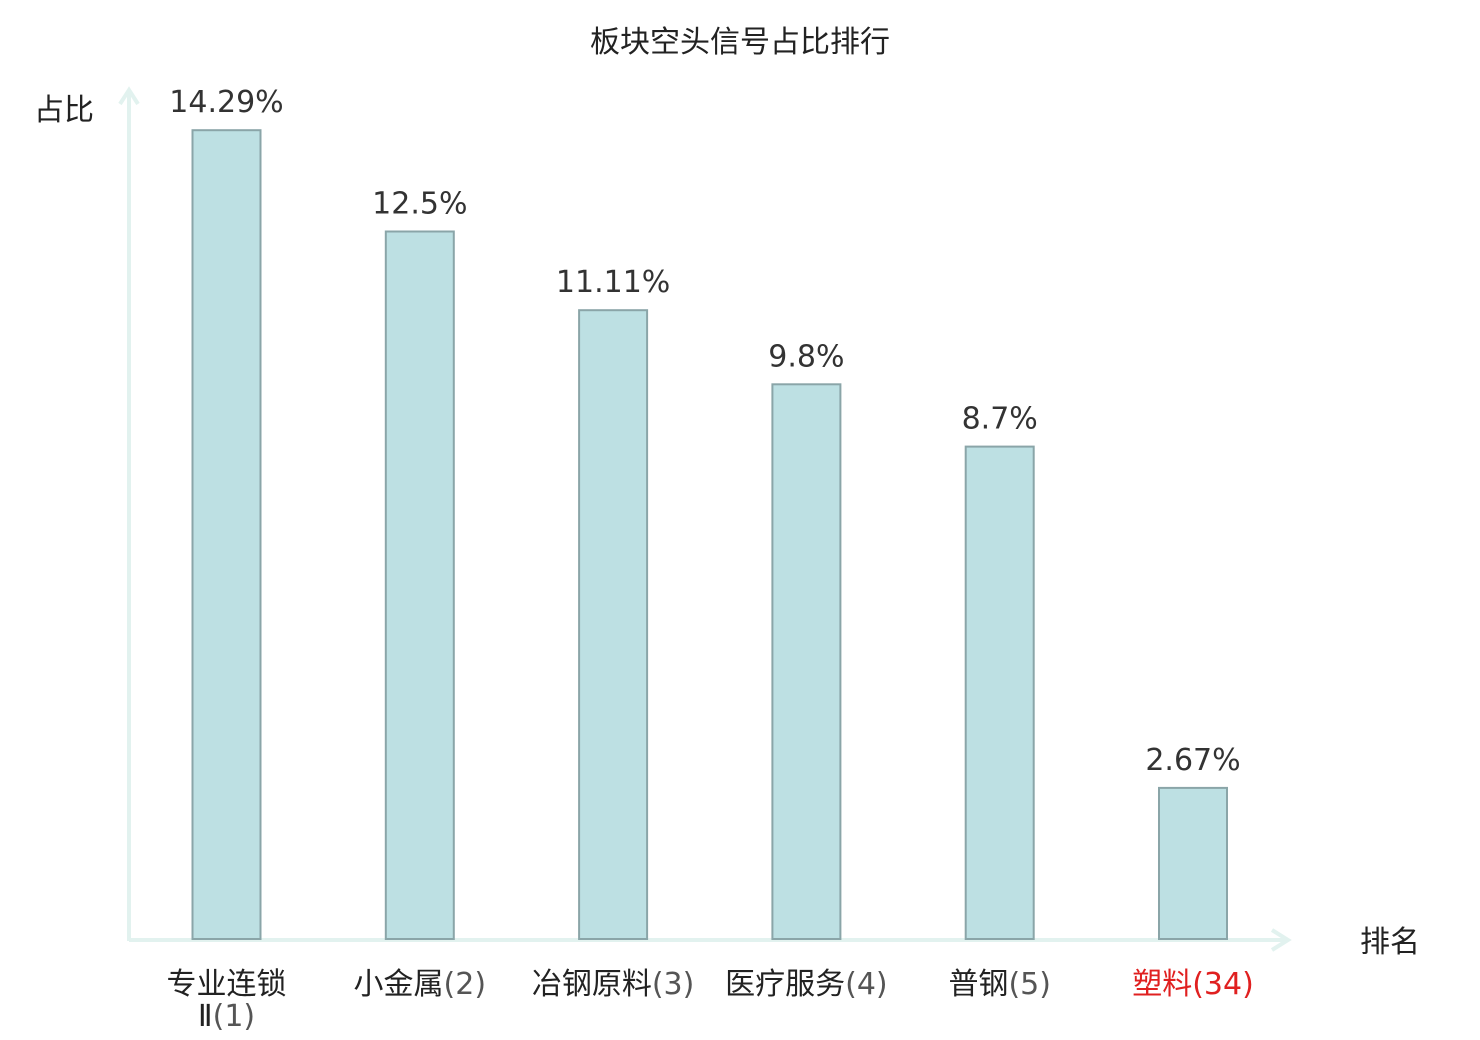 The image size is (1480, 1040). Describe the element at coordinates (64, 110) in the screenshot. I see `y-axis-label: 占比` at that location.